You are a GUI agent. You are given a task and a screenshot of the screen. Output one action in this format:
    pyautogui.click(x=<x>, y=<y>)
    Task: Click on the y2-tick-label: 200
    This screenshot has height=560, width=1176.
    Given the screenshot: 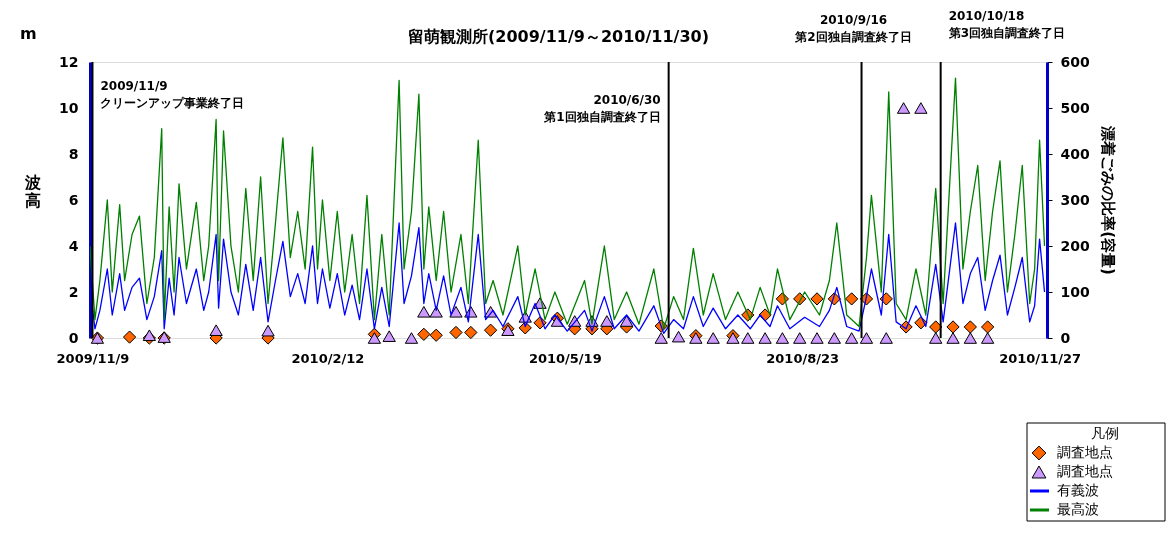 What is the action you would take?
    pyautogui.click(x=1075, y=245)
    